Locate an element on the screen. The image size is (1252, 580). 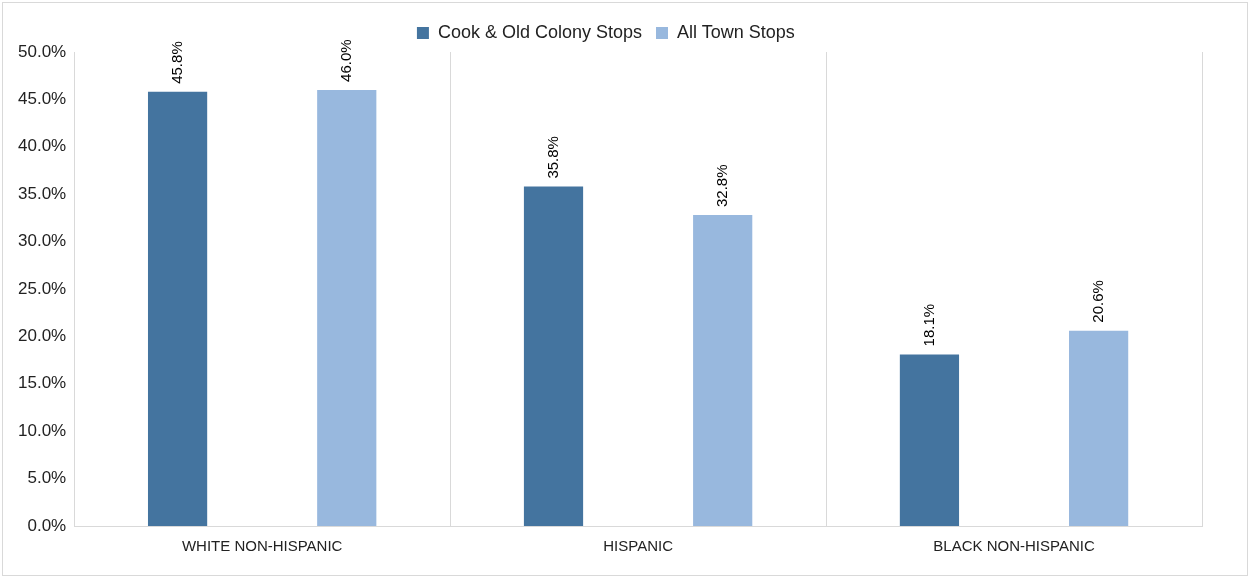
y-tick-label: 50.0% is located at coordinates (42, 51).